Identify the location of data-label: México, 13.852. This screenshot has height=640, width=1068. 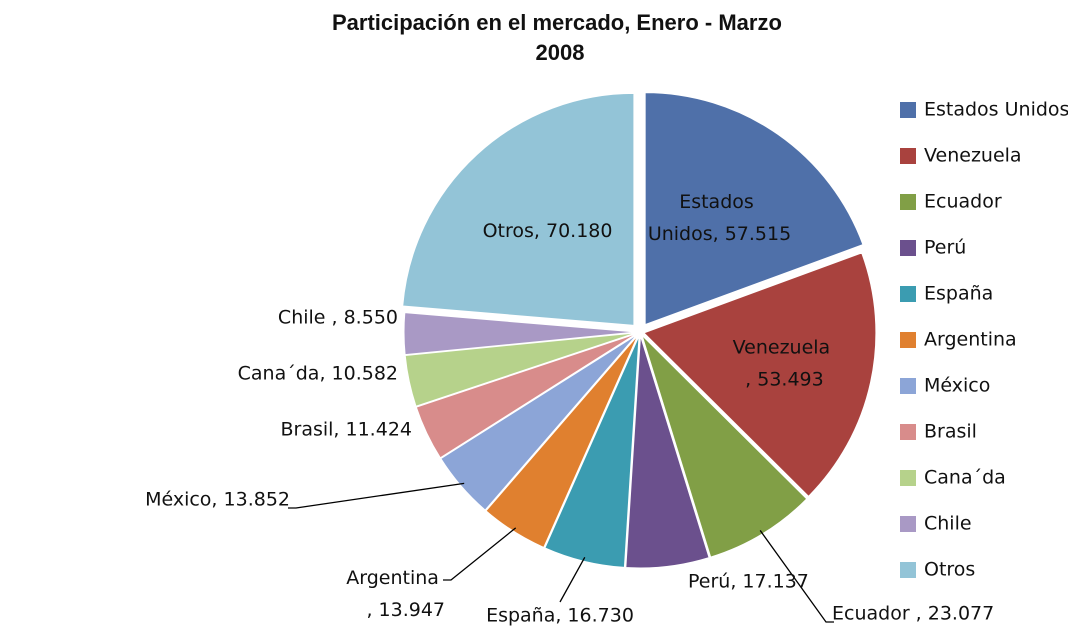
(217, 500).